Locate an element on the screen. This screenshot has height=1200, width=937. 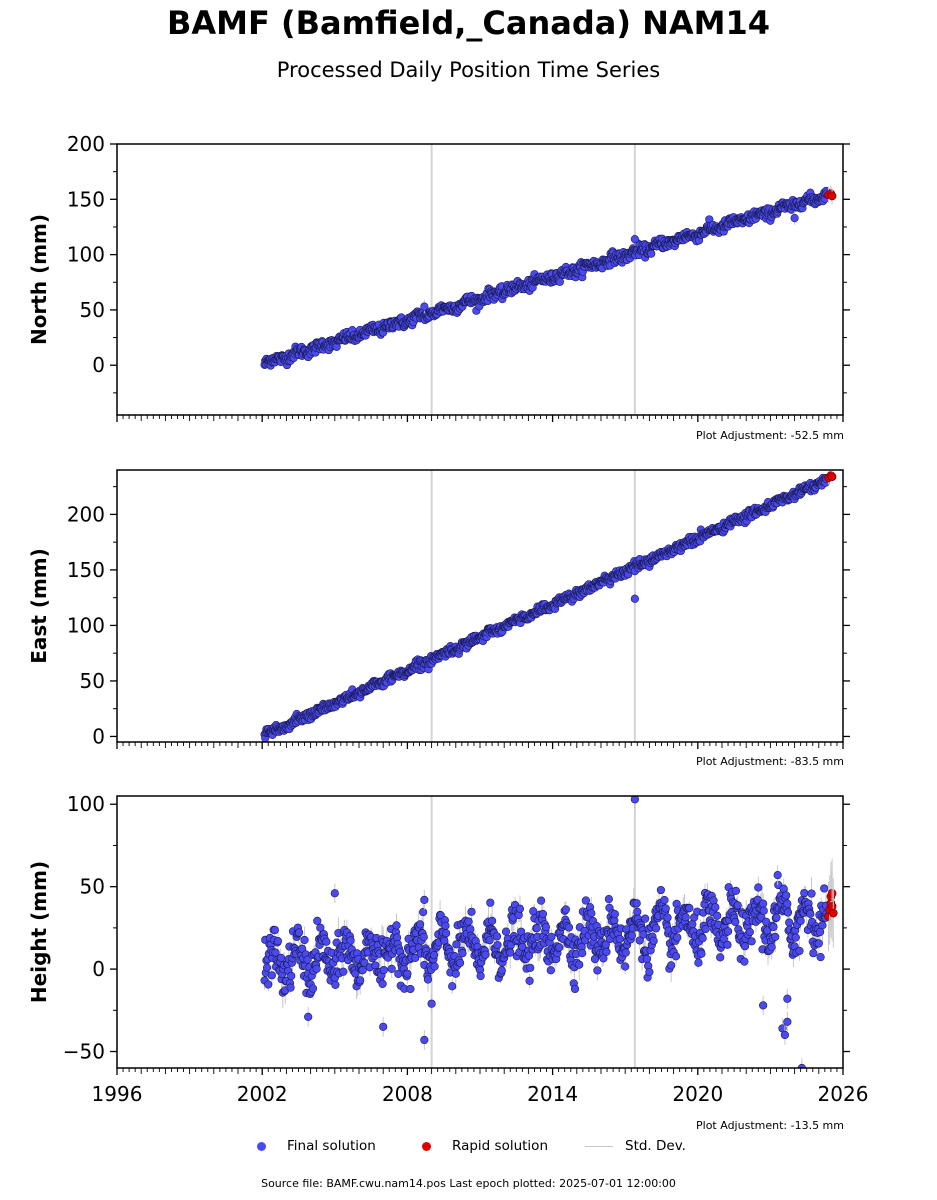
height-plot-adjustment: Plot Adjustment: -13.5 mm is located at coordinates (770, 1125).